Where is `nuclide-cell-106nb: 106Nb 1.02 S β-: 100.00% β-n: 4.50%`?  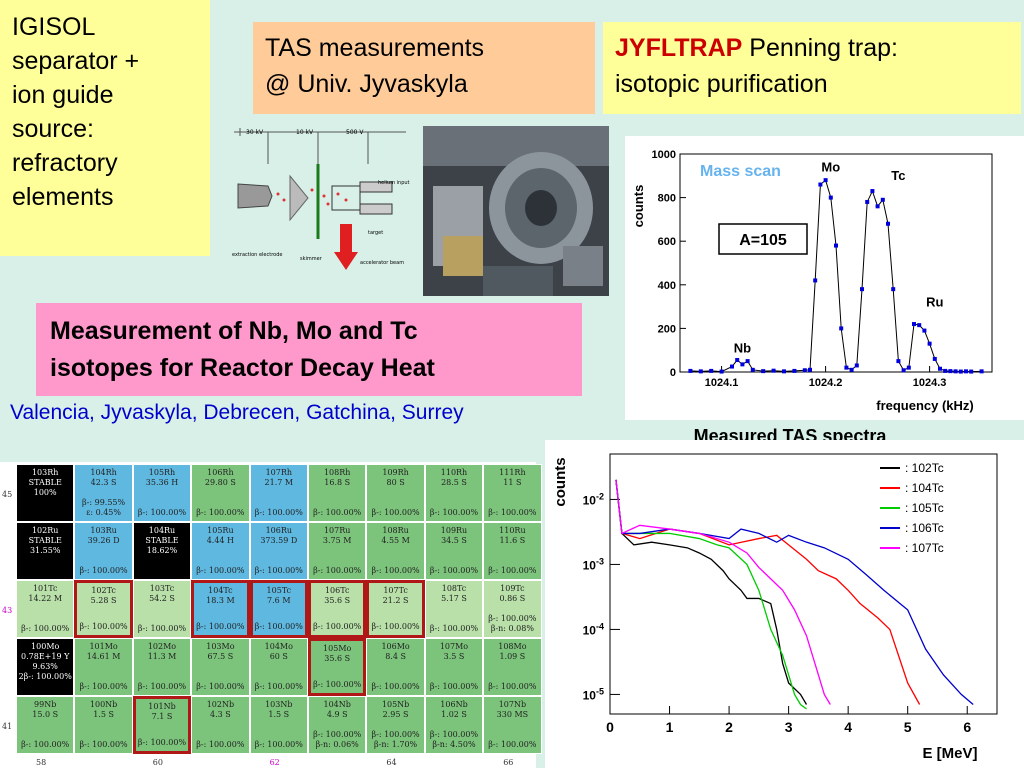 nuclide-cell-106nb: 106Nb 1.02 S β-: 100.00% β-n: 4.50% is located at coordinates (454, 725).